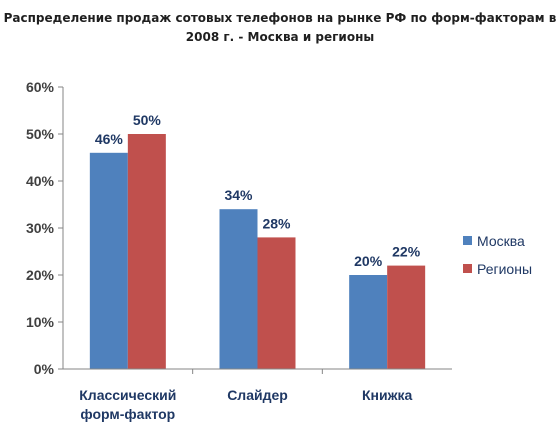 Image resolution: width=560 pixels, height=432 pixels. Describe the element at coordinates (497, 255) in the screenshot. I see `legend: Москва Регионы` at that location.